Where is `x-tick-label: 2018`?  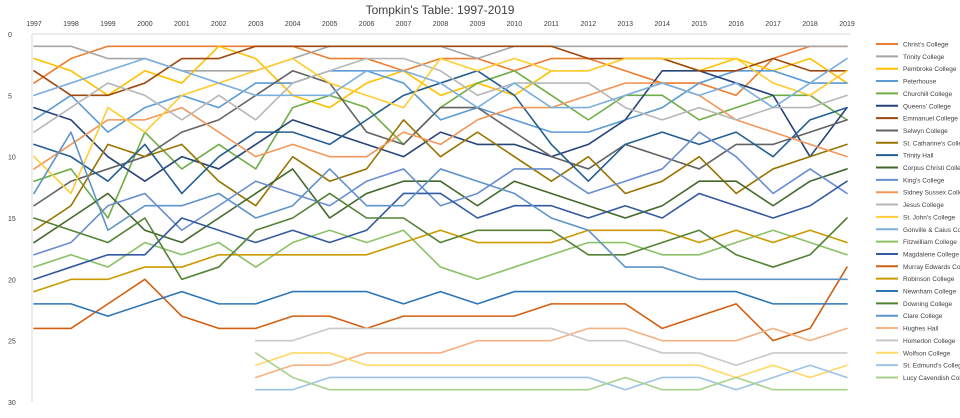 x-tick-label: 2018 is located at coordinates (810, 24).